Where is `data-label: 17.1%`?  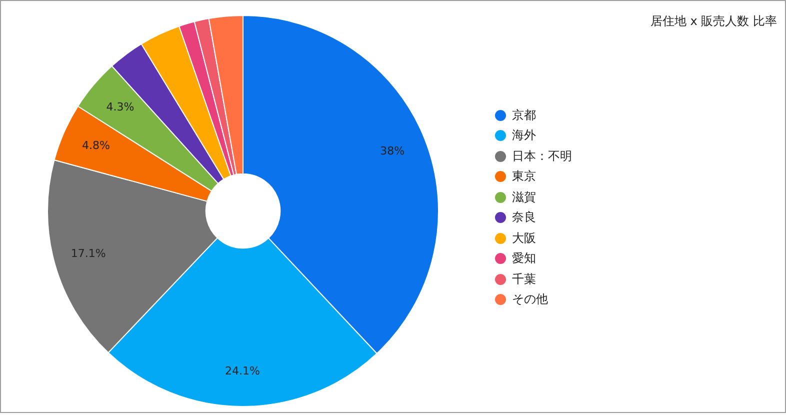
data-label: 17.1% is located at coordinates (88, 253).